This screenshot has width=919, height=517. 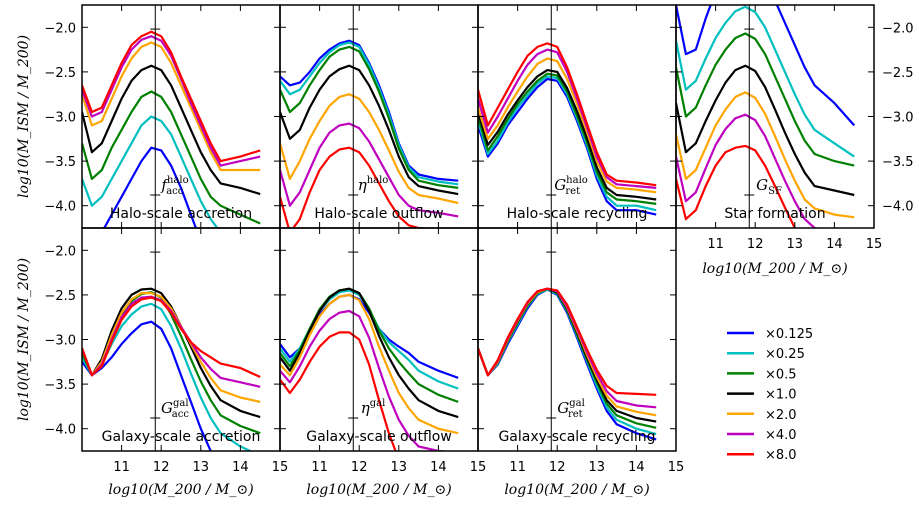 What do you see at coordinates (174, 186) in the screenshot?
I see `panel-symbol: fhalo acc` at bounding box center [174, 186].